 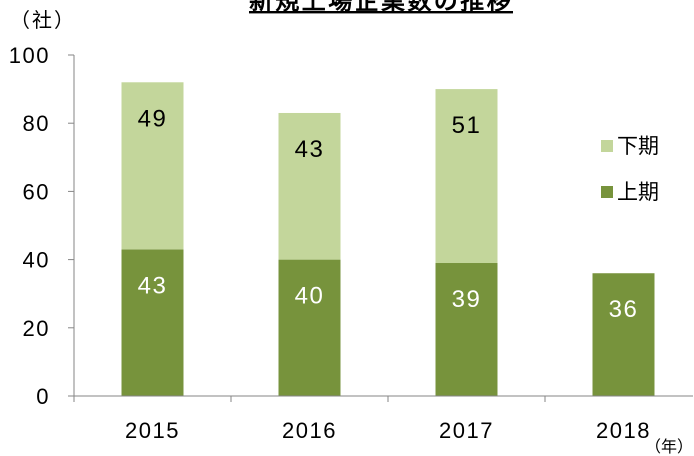 What do you see at coordinates (153, 285) in the screenshot?
I see `data-label-first-half-2015: 43` at bounding box center [153, 285].